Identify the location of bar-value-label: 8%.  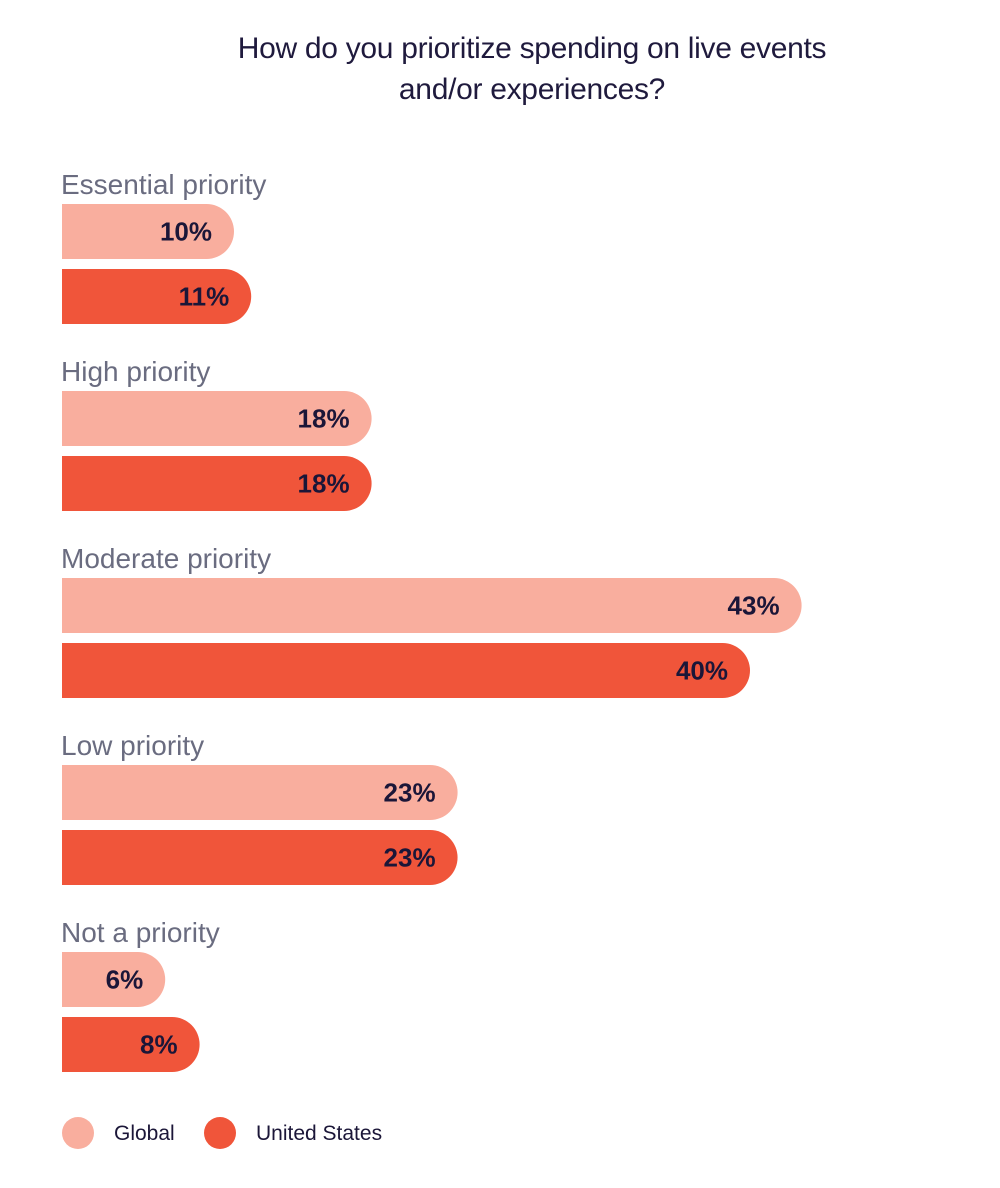
(159, 1045).